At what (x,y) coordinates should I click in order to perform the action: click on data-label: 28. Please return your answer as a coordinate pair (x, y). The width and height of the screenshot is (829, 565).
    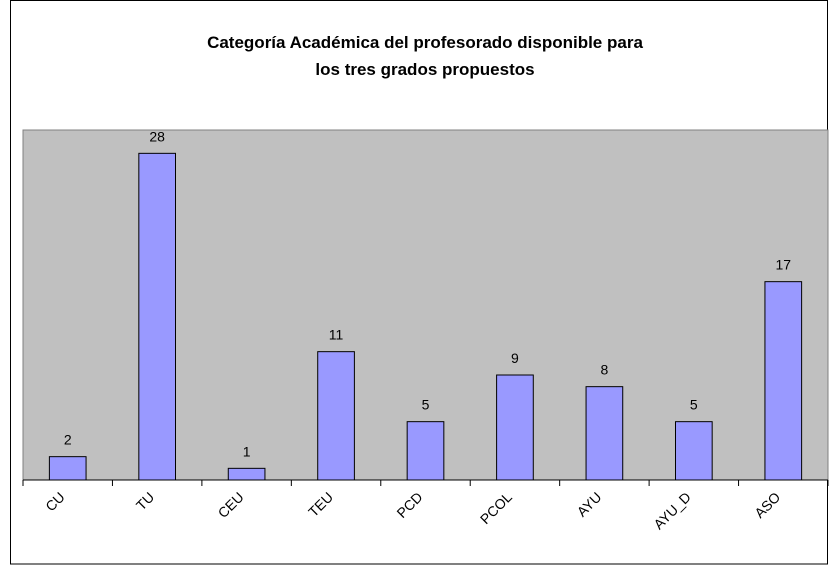
    Looking at the image, I should click on (157, 136).